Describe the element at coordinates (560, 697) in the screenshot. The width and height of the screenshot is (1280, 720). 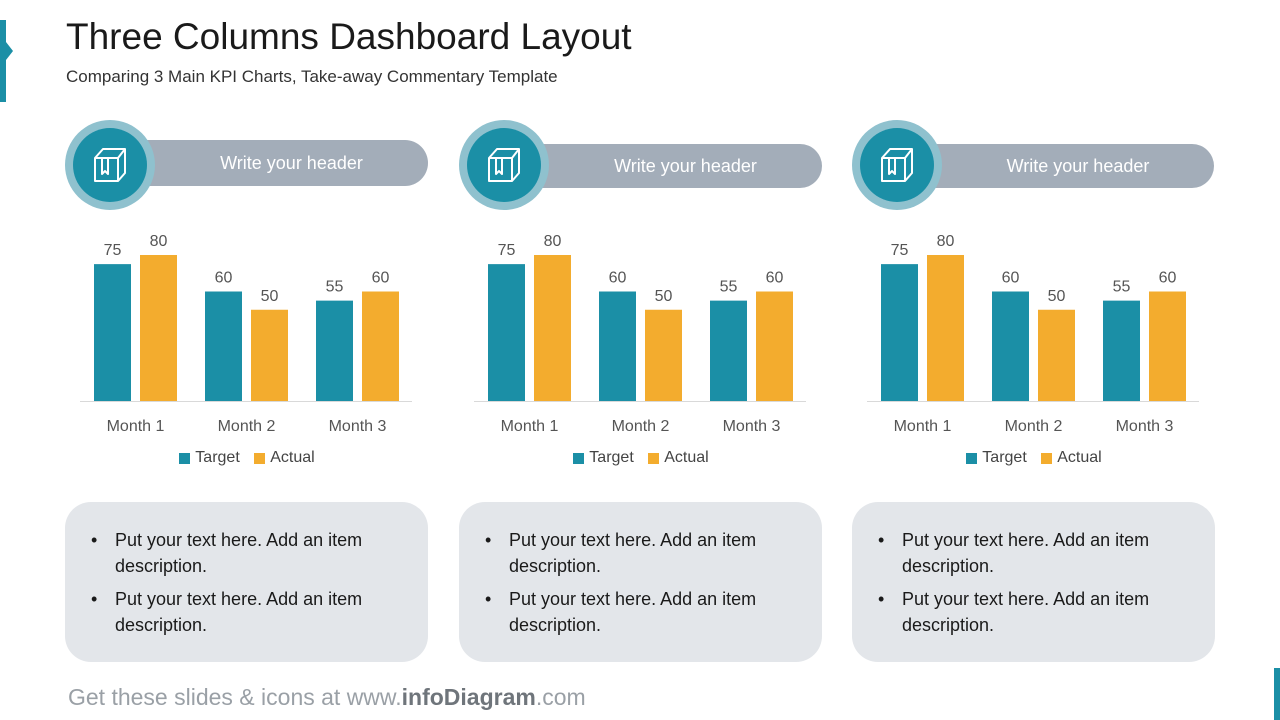
I see `footer-suffix: .com` at that location.